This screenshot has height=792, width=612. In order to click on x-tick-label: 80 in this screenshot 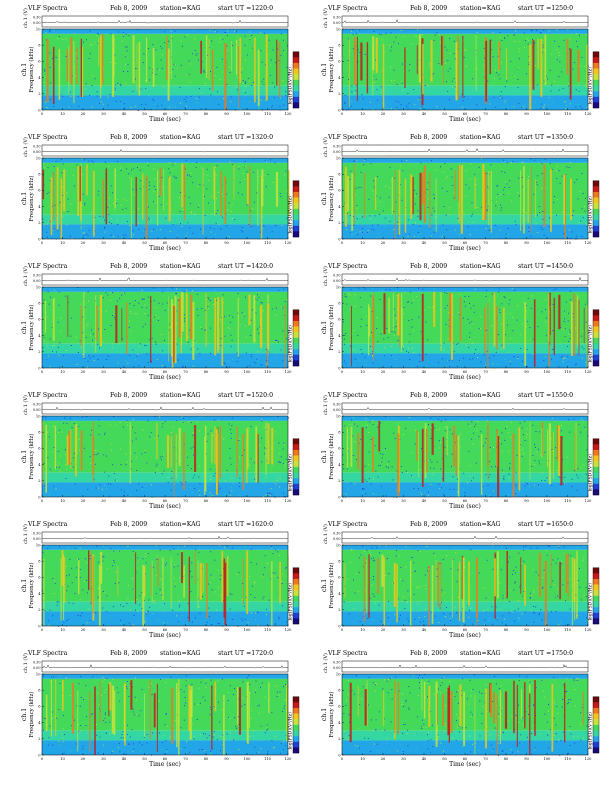, I will do `click(206, 243)`.